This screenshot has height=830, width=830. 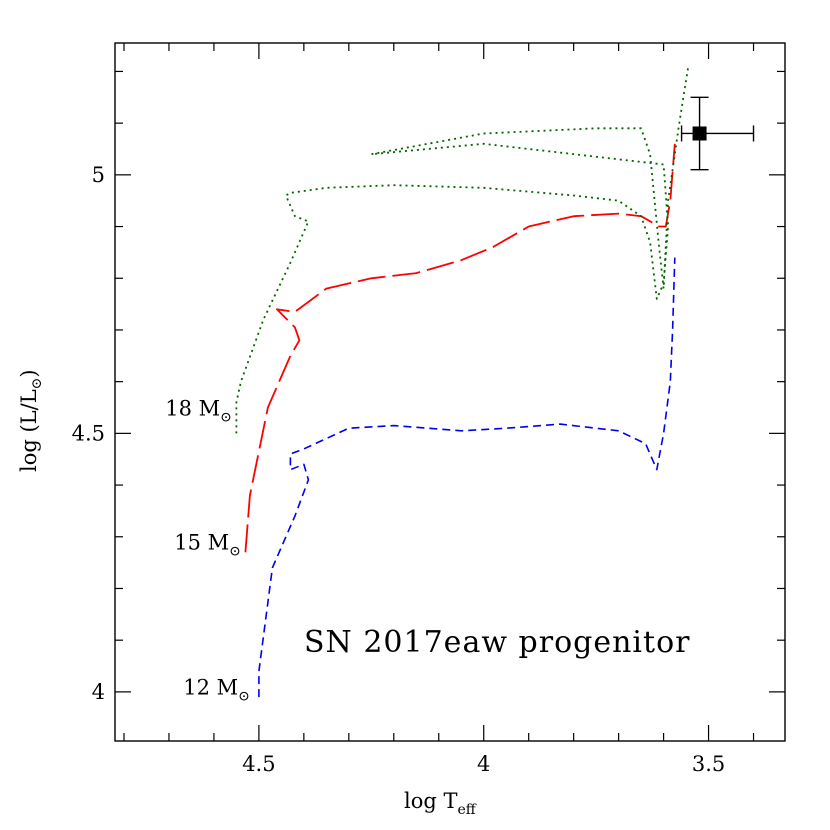 I want to click on track-label-3: 18 M⊙, so click(x=198, y=410).